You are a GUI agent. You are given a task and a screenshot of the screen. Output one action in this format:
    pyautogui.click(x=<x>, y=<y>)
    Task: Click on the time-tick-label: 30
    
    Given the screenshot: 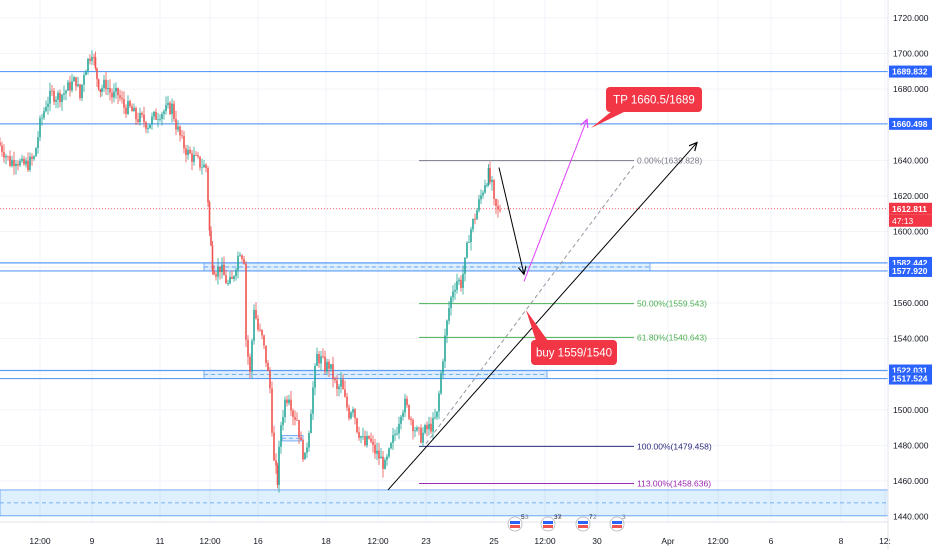 What is the action you would take?
    pyautogui.click(x=597, y=541)
    